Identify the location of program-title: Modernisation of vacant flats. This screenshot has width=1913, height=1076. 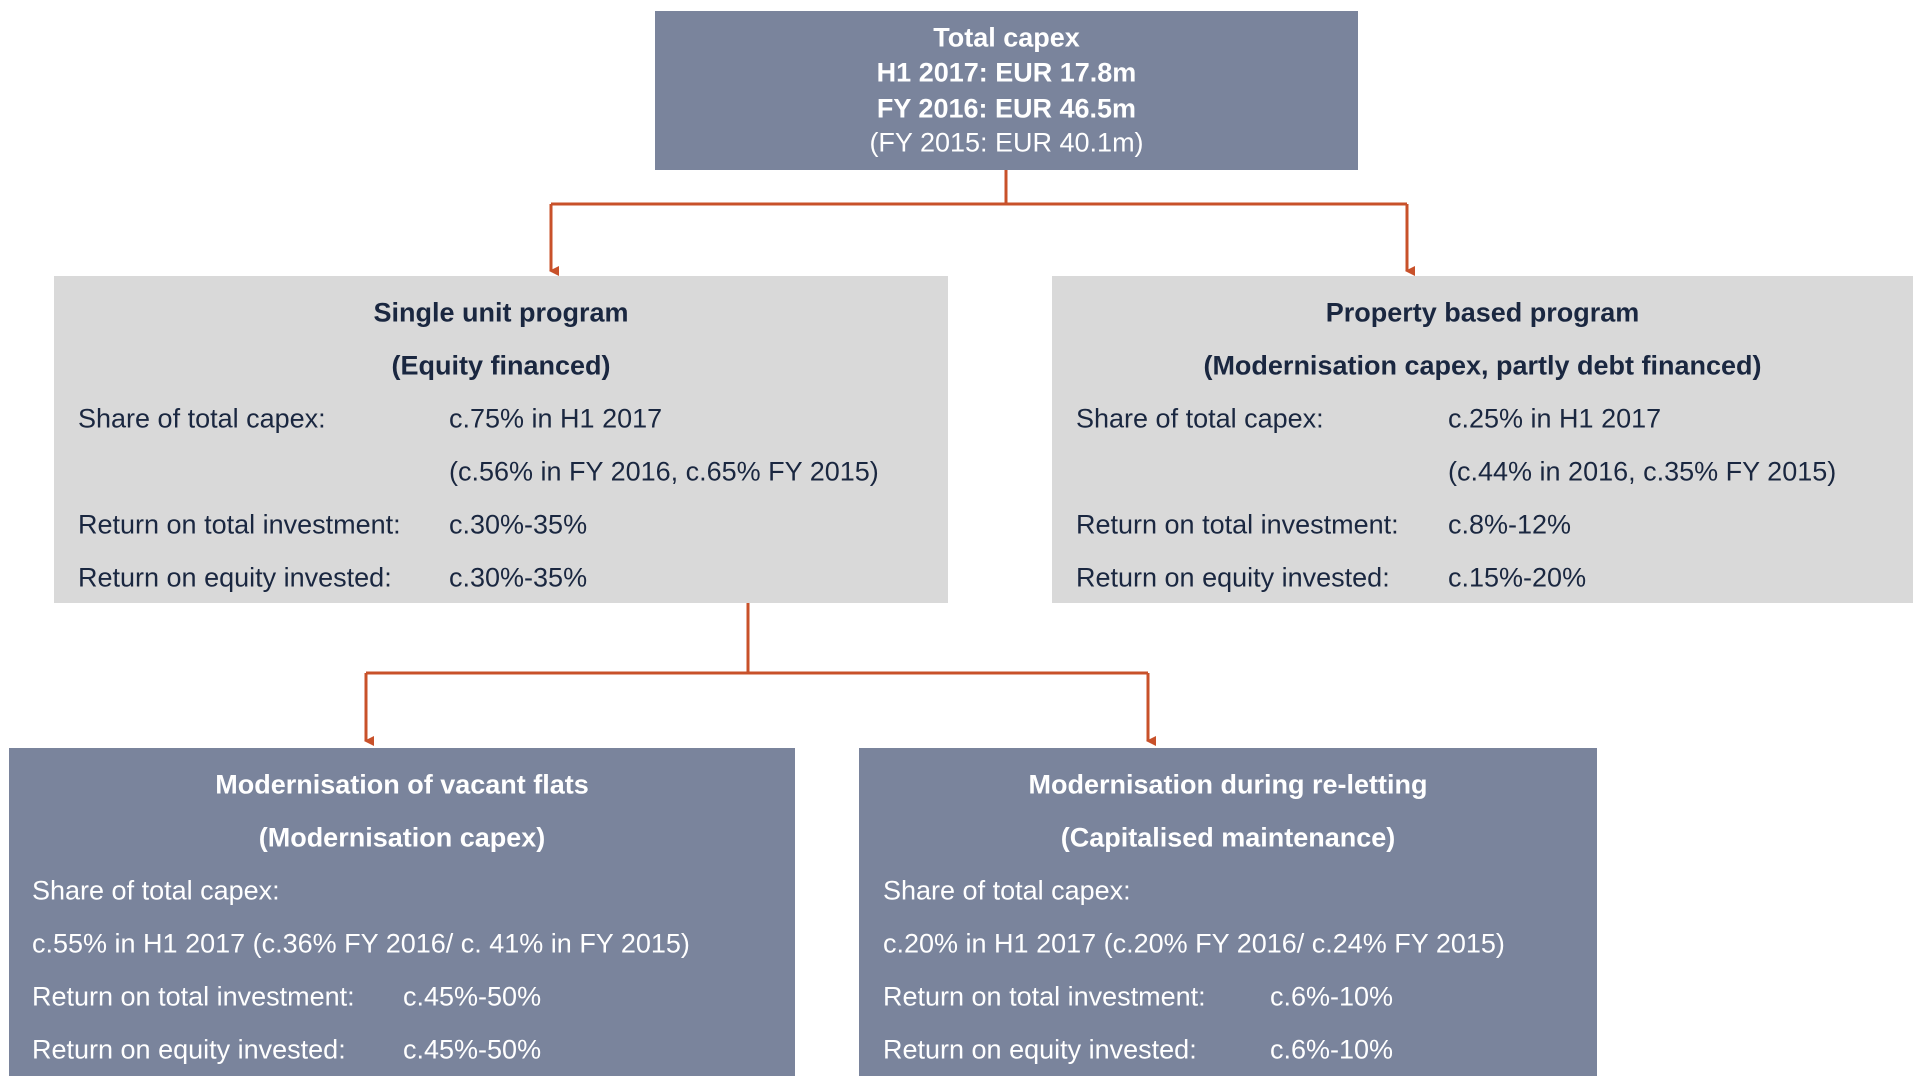
(402, 784).